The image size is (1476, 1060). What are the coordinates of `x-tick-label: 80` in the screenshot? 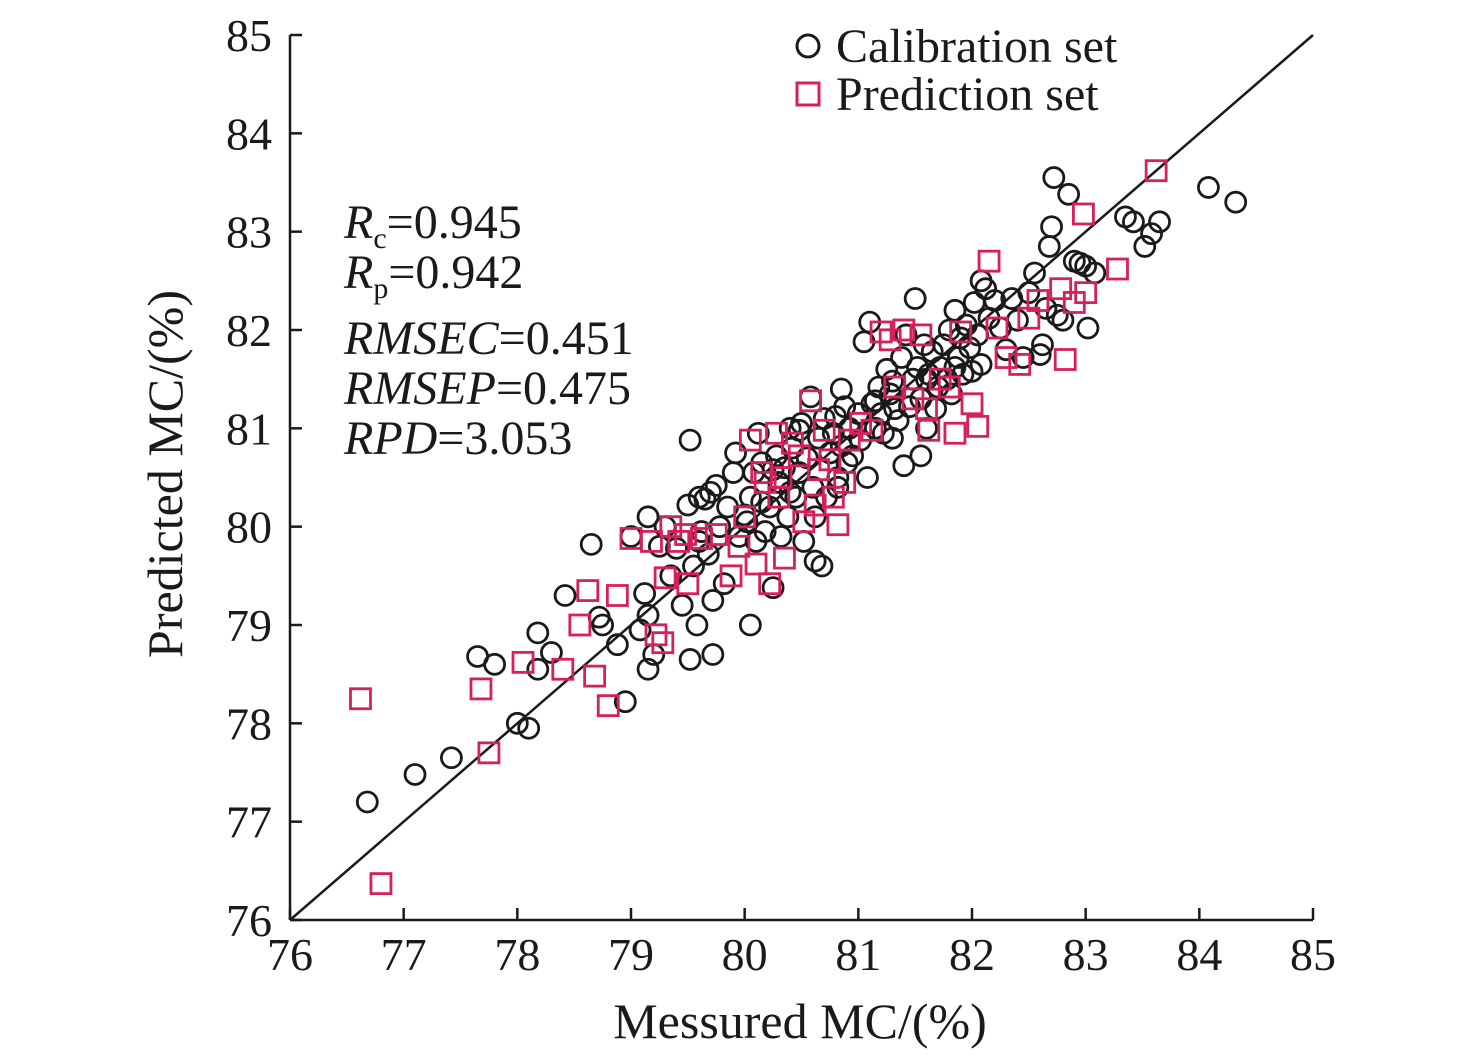 It's located at (745, 954).